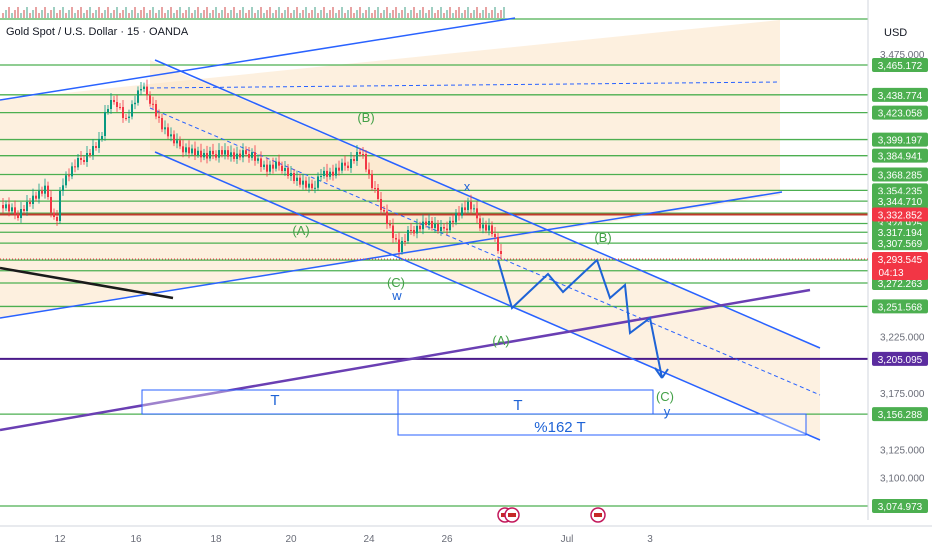 The height and width of the screenshot is (550, 932). Describe the element at coordinates (661, 373) in the screenshot. I see `projection-arrowhead` at that location.